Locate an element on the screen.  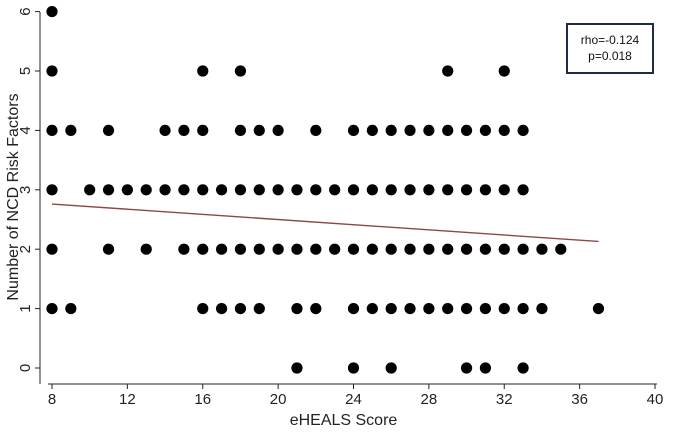
y-tick-label: 5 is located at coordinates (25, 71).